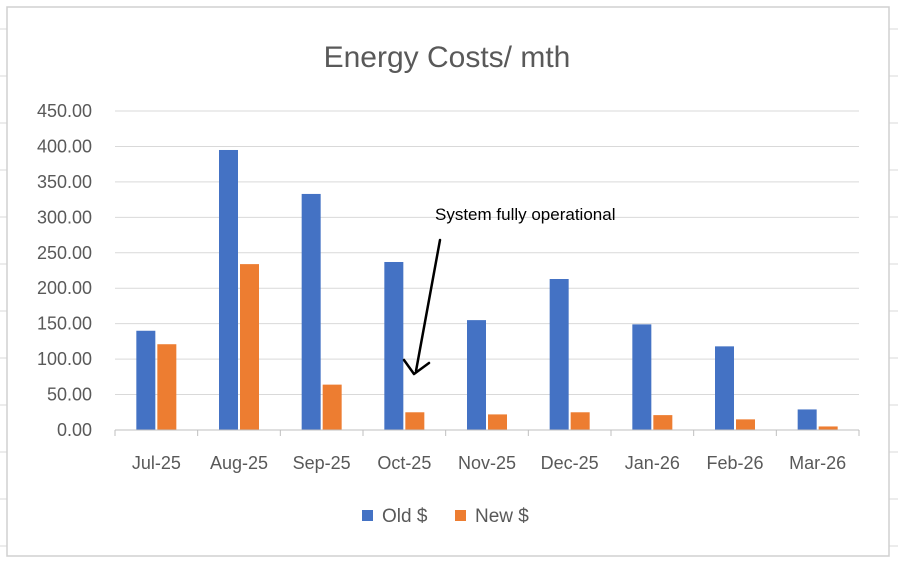 This screenshot has width=898, height=562. I want to click on x-tick-label: Jan-26, so click(652, 463).